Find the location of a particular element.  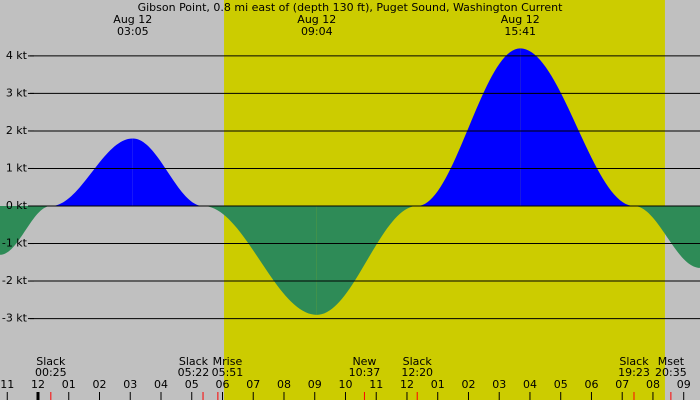

x-tick-label: 10 is located at coordinates (345, 384).